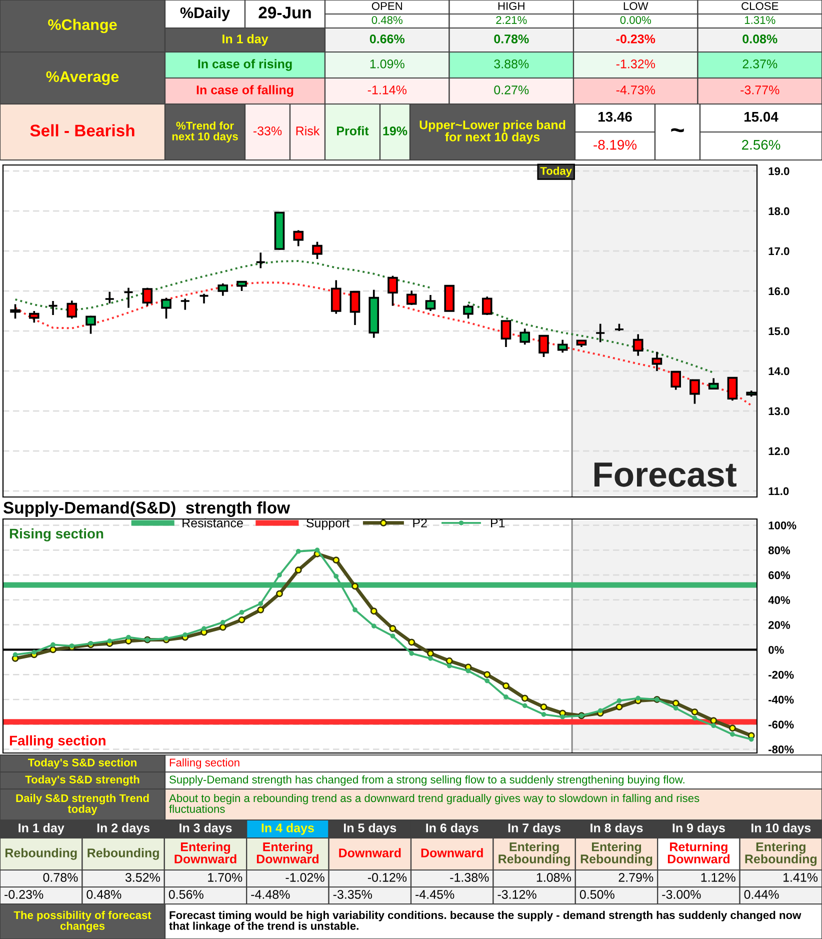 The height and width of the screenshot is (939, 822). What do you see at coordinates (205, 132) in the screenshot?
I see `text: %Trend for next 10 days` at bounding box center [205, 132].